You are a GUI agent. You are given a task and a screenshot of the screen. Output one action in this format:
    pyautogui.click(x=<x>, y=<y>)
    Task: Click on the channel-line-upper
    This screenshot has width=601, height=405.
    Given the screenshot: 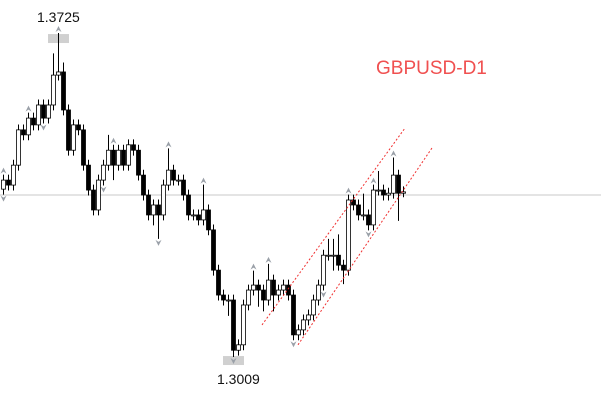 What is the action you would take?
    pyautogui.click(x=333, y=226)
    